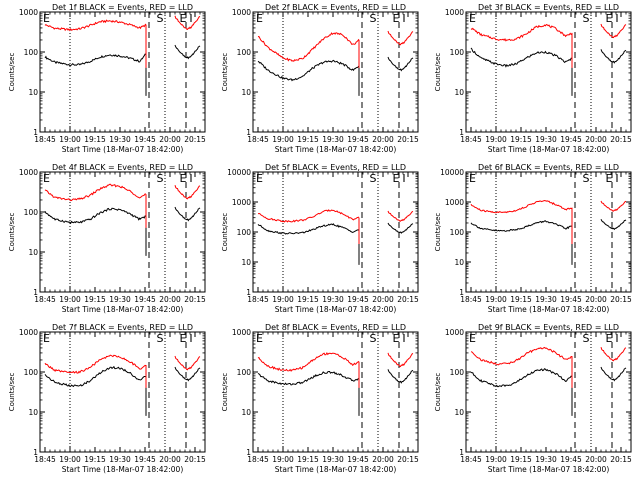 The height and width of the screenshot is (480, 640). I want to click on panel-title: Det 3f BLACK = Events, RED = LLD, so click(548, 7).